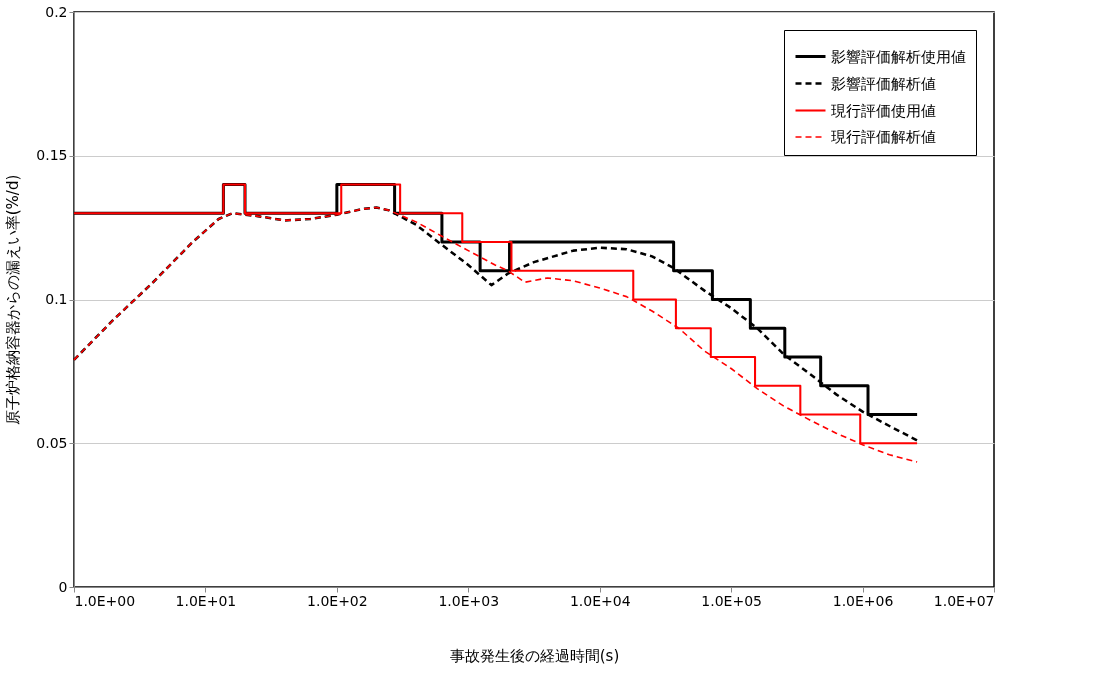 Image resolution: width=1097 pixels, height=695 pixels. Describe the element at coordinates (600, 600) in the screenshot. I see `x-tick-label: 1.0E+04` at that location.